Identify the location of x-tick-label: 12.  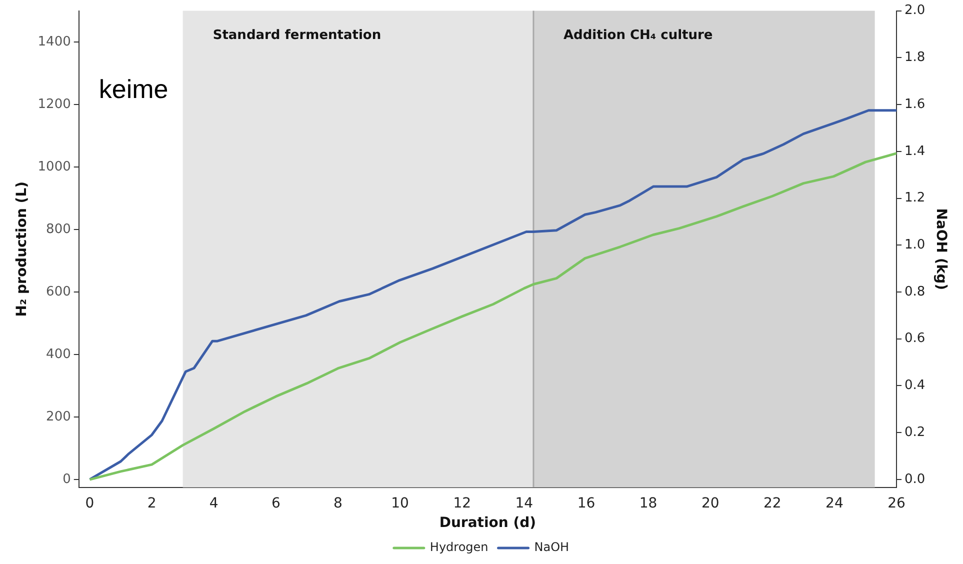
(462, 503).